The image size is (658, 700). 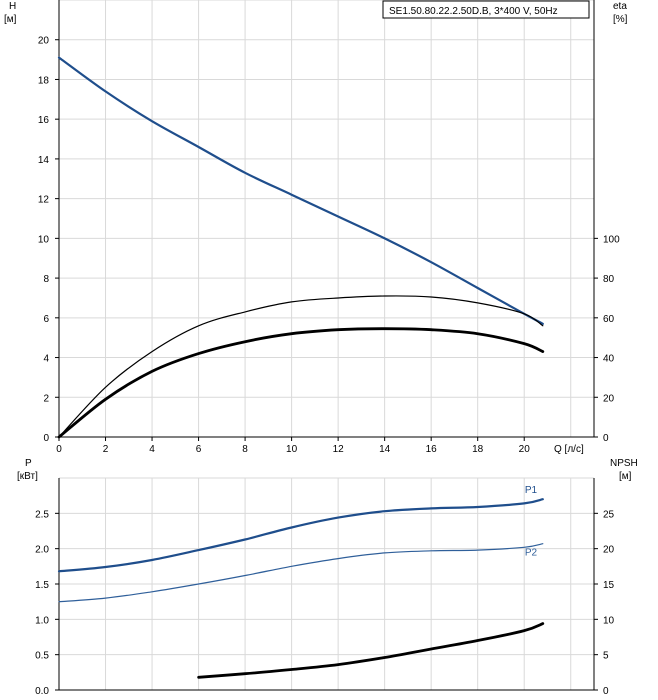 What do you see at coordinates (569, 449) in the screenshot?
I see `x-axis-label: Q [л/с]` at bounding box center [569, 449].